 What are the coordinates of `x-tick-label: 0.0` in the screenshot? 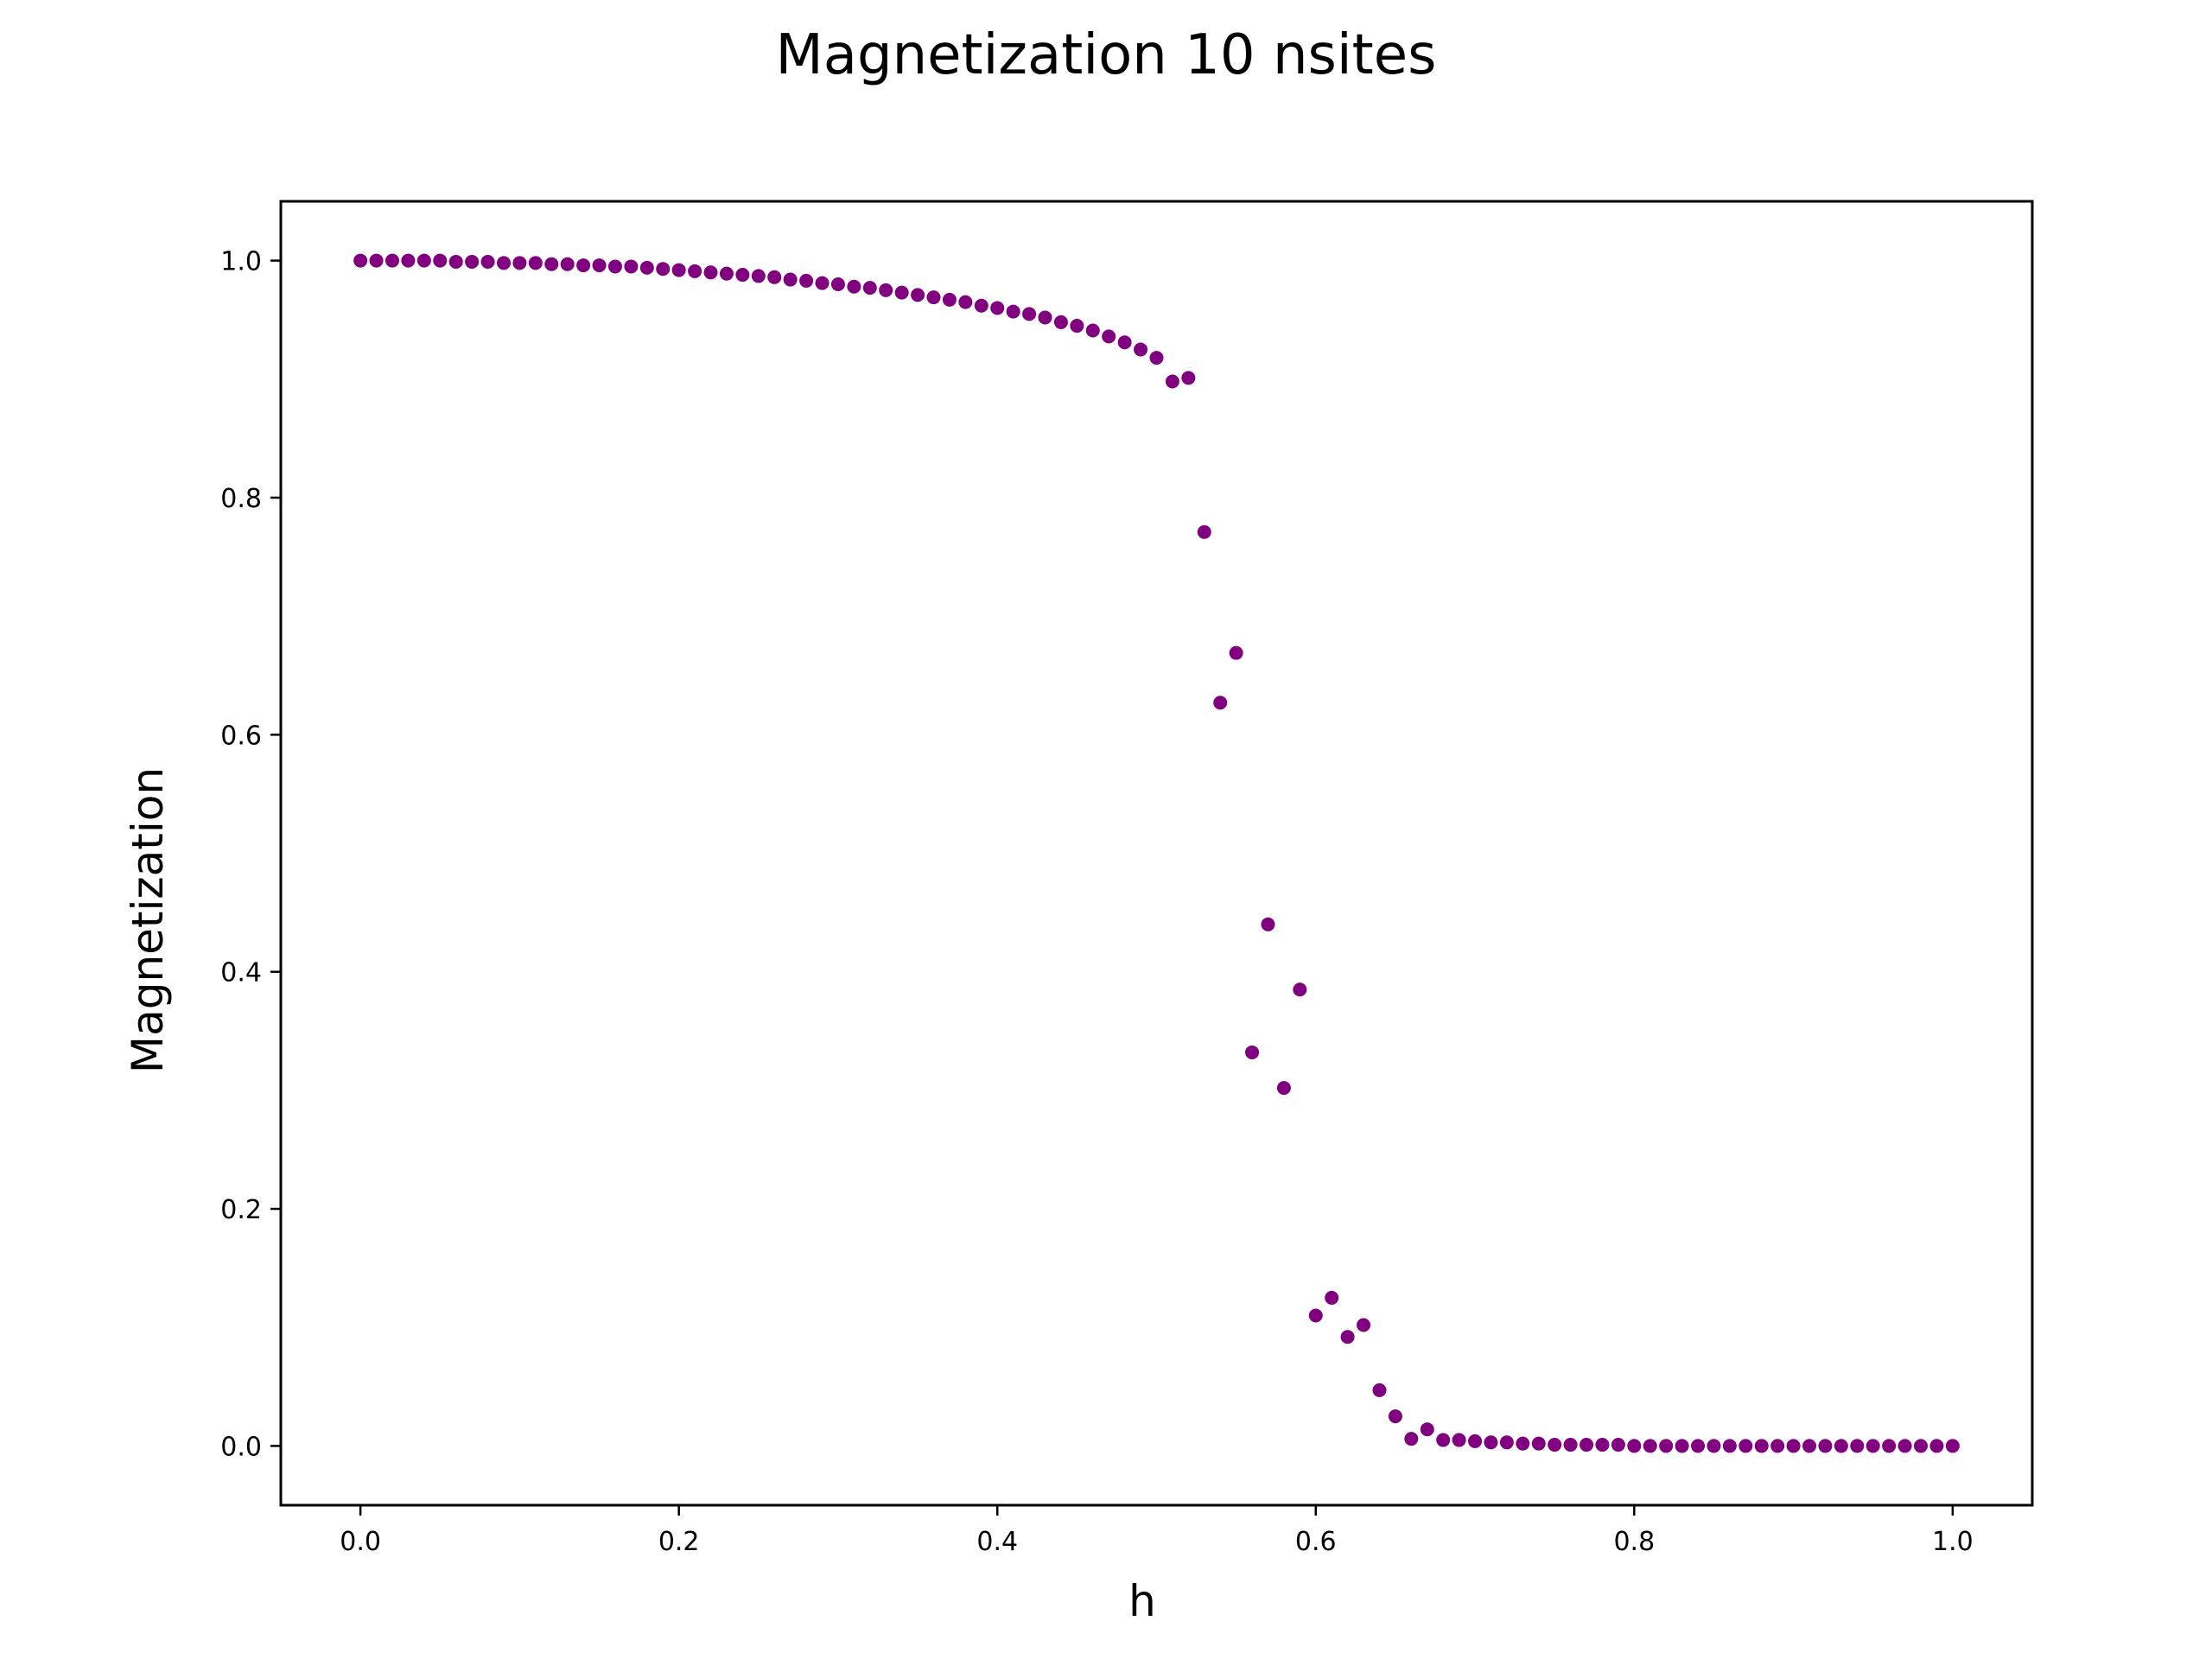 It's located at (360, 1542).